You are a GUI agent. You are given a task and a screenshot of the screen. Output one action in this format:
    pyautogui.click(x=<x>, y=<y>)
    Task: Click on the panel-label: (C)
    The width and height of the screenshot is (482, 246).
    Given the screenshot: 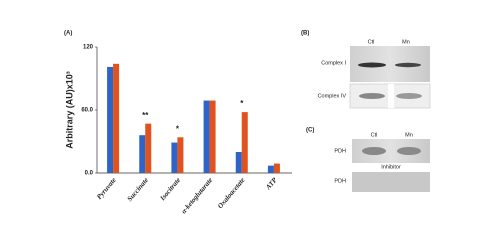 What is the action you would take?
    pyautogui.click(x=310, y=131)
    